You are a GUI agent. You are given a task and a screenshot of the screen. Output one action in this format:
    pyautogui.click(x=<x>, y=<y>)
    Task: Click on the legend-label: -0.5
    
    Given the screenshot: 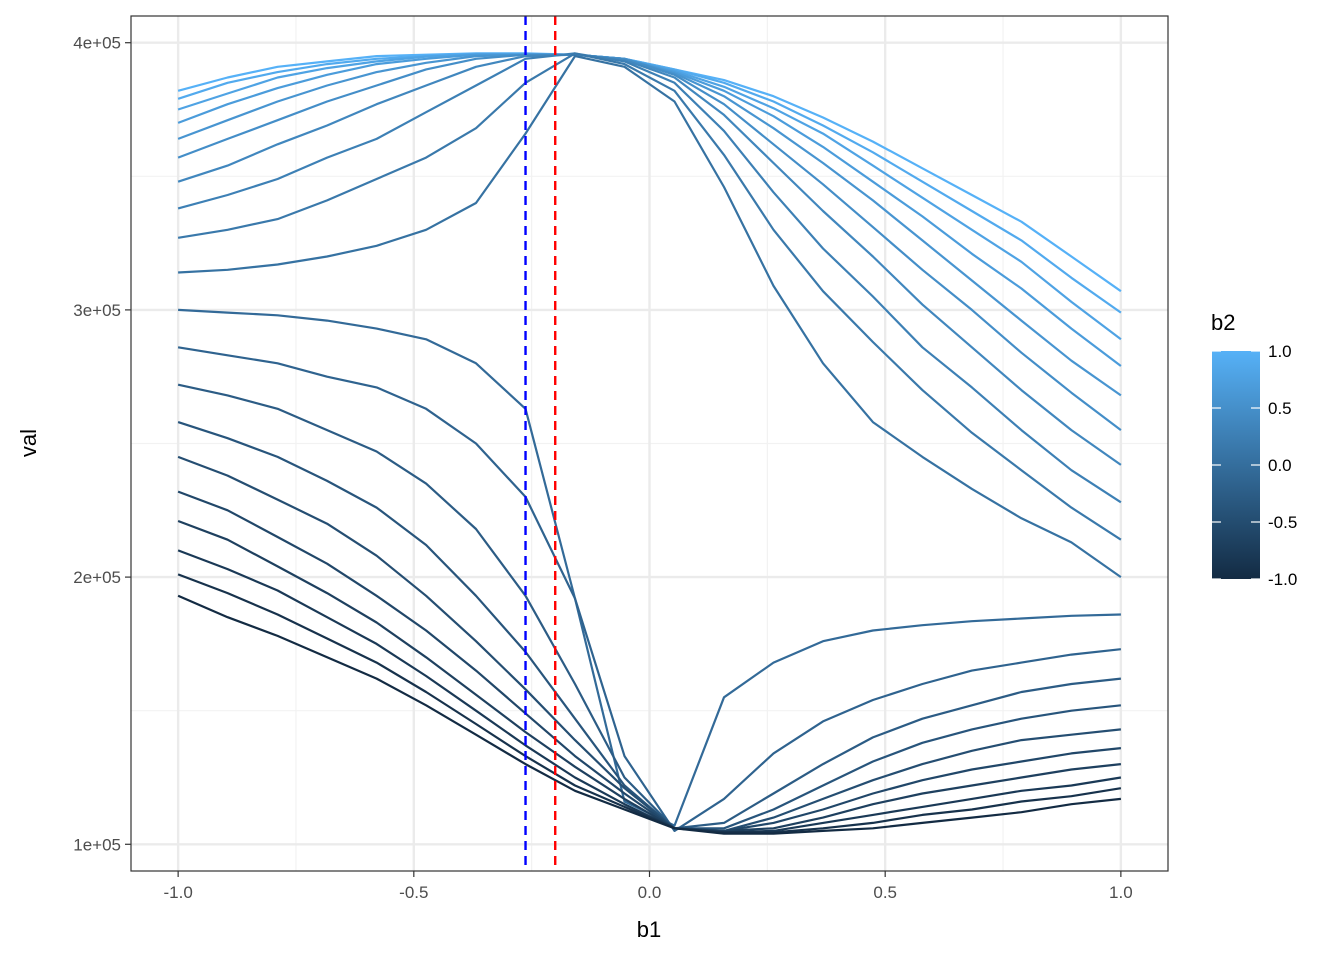 What is the action you would take?
    pyautogui.click(x=1282, y=522)
    